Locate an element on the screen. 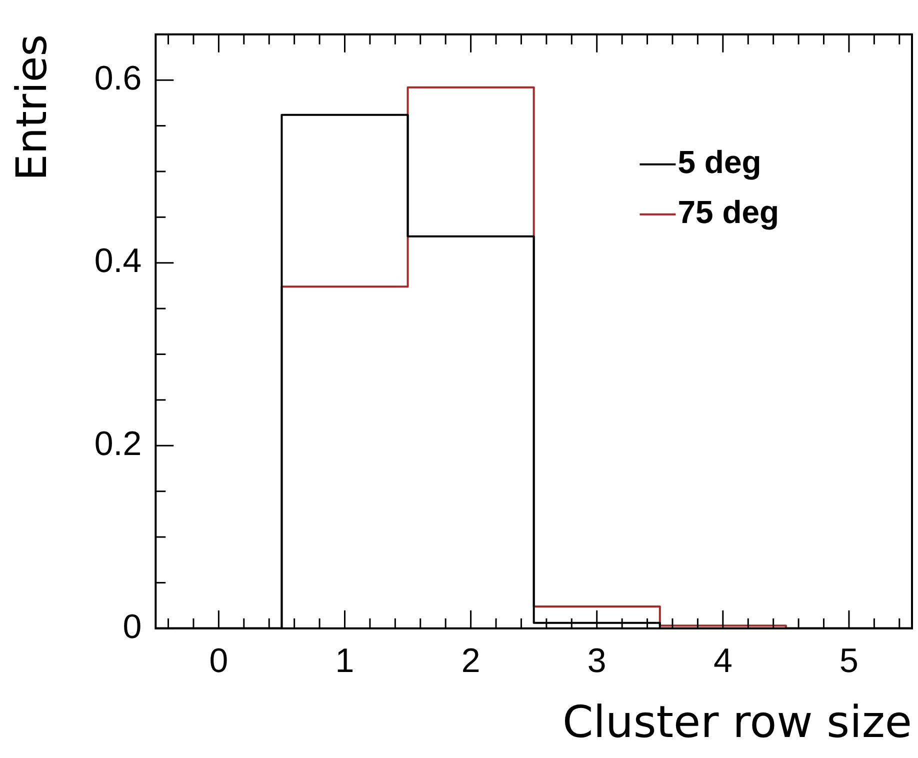 This screenshot has height=758, width=918. legend-label: 5 deg is located at coordinates (720, 162).